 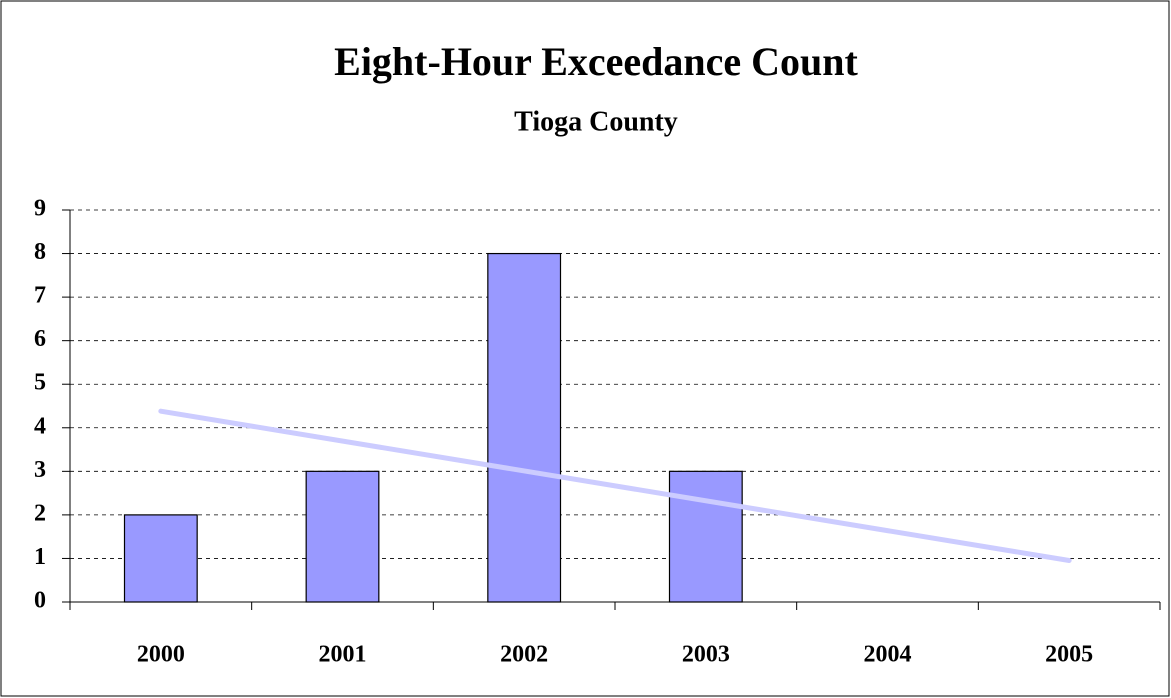 I want to click on x-tick-label: 2003, so click(x=706, y=655).